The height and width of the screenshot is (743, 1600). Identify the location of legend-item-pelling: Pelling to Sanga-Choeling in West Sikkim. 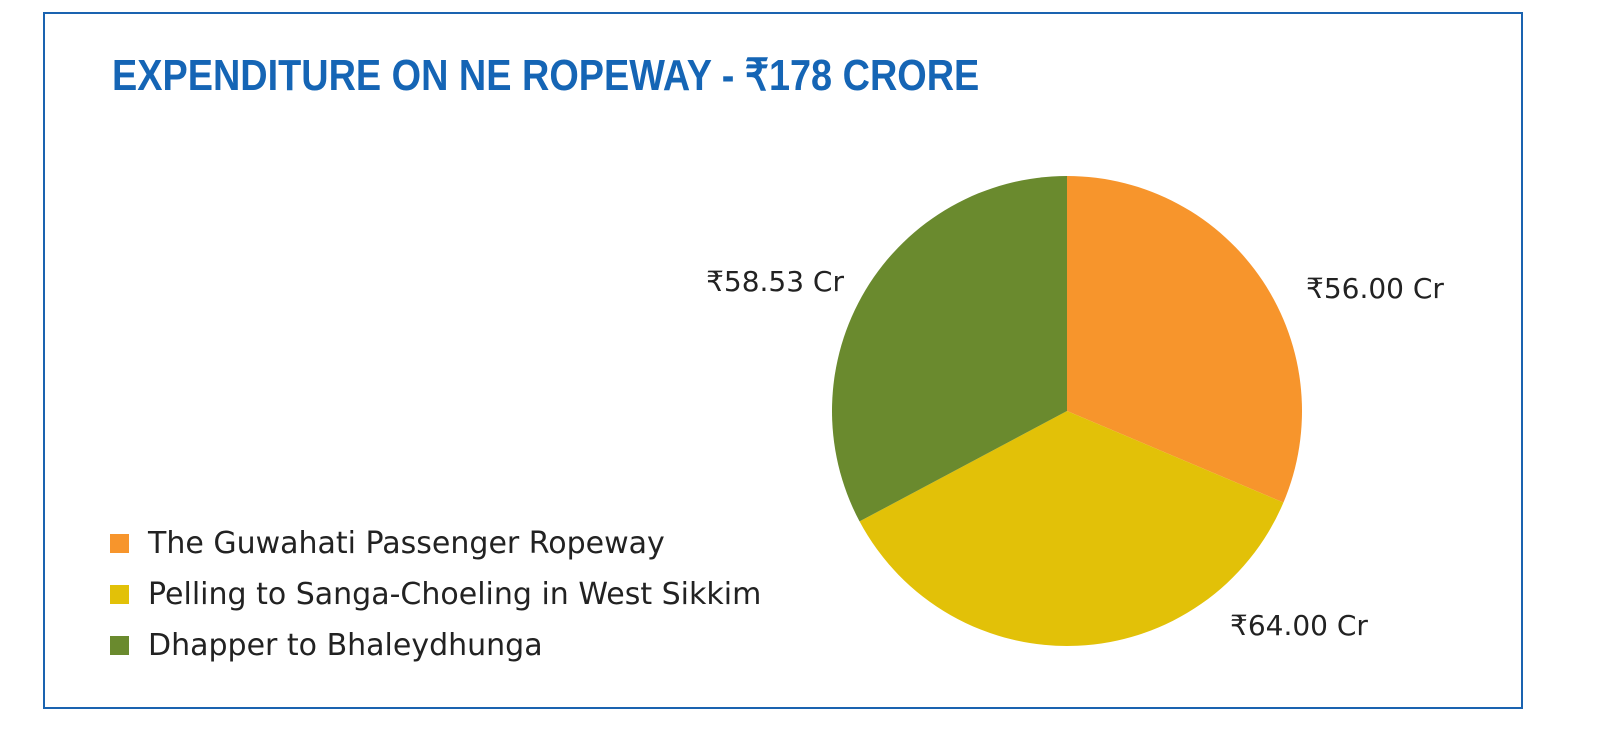
(435, 594).